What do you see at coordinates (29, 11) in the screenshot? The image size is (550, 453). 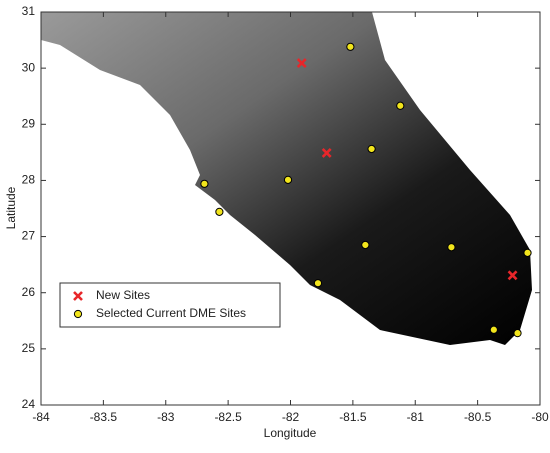 I see `y-tick-label: 31` at bounding box center [29, 11].